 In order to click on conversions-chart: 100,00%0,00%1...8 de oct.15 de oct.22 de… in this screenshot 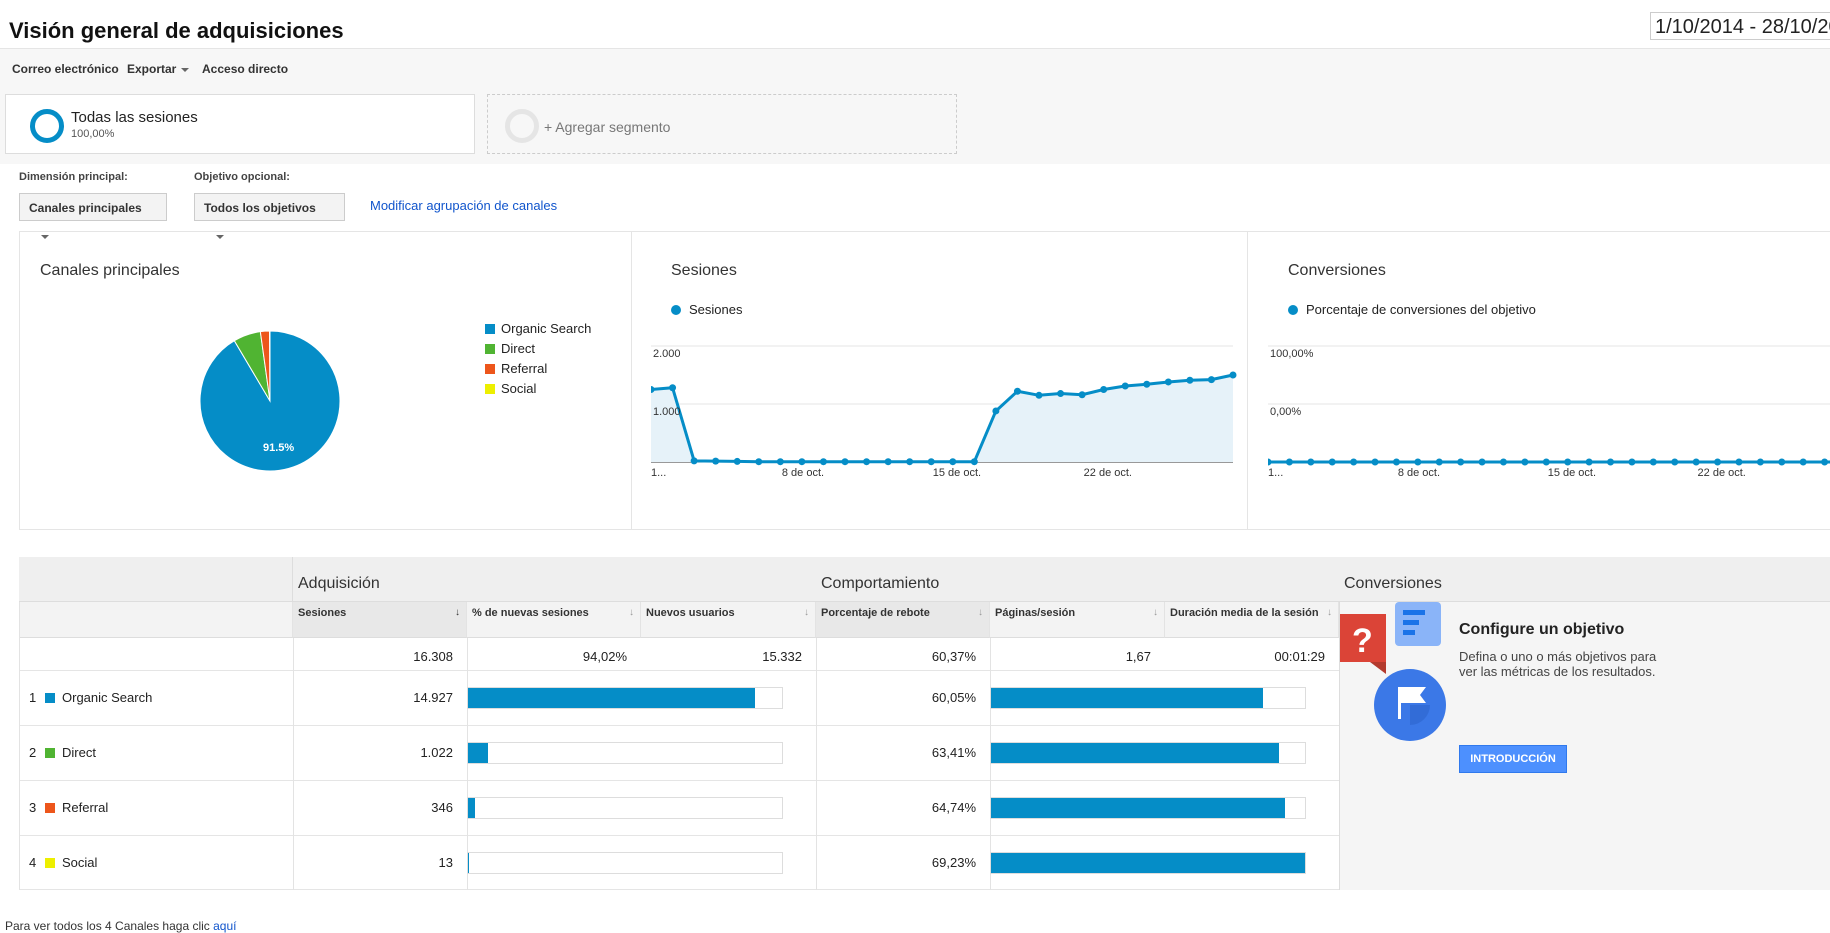, I will do `click(1549, 424)`.